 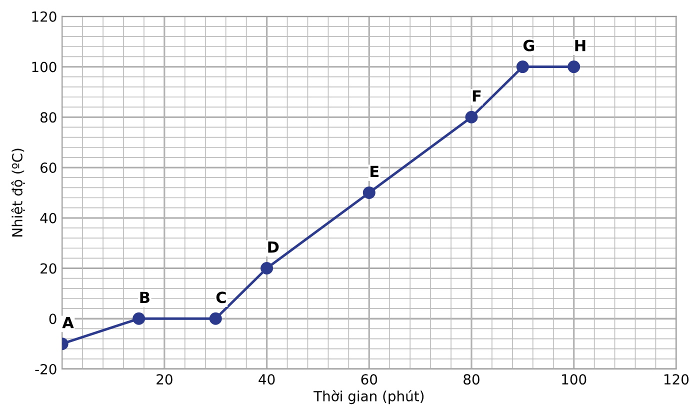 What do you see at coordinates (472, 379) in the screenshot?
I see `x-tick-label: 80` at bounding box center [472, 379].